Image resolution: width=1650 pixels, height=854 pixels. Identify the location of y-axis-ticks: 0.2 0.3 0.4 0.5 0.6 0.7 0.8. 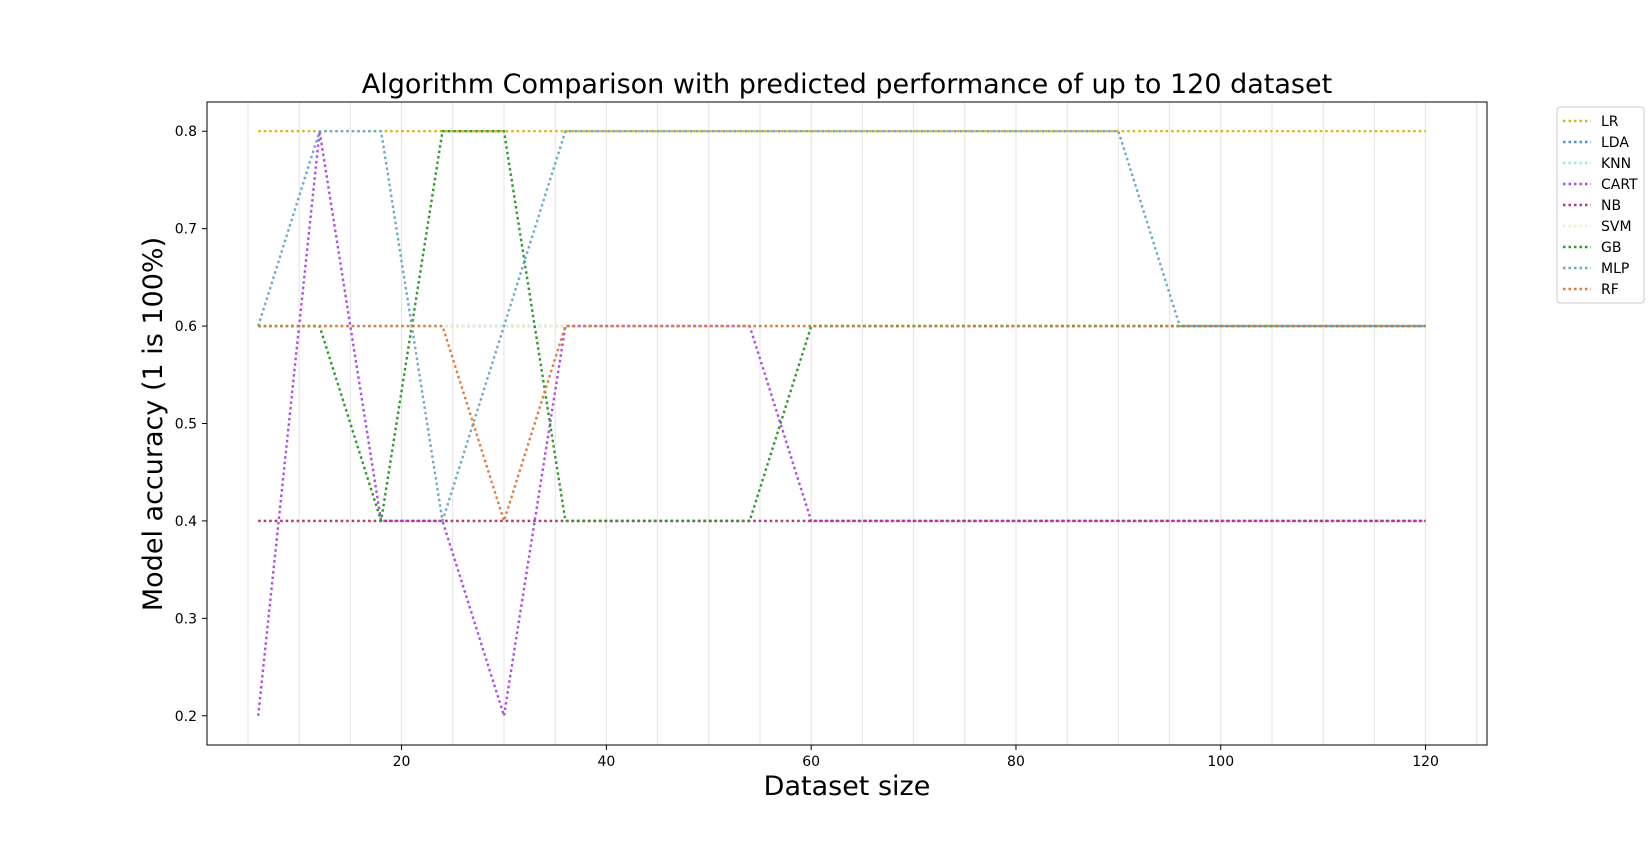
(191, 424).